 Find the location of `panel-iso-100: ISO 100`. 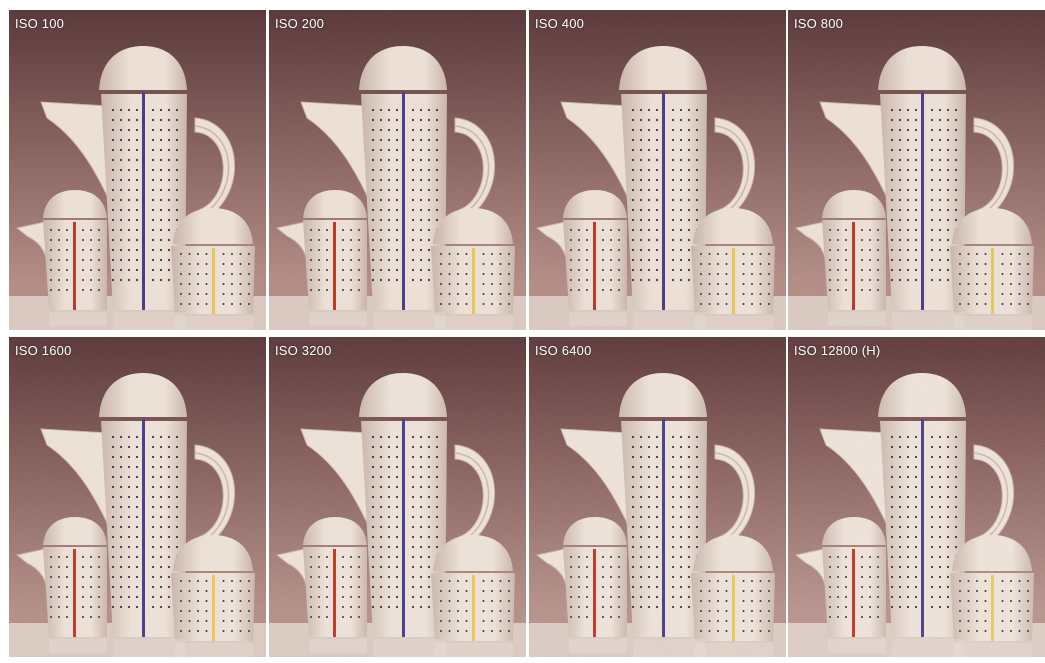

panel-iso-100: ISO 100 is located at coordinates (137, 170).